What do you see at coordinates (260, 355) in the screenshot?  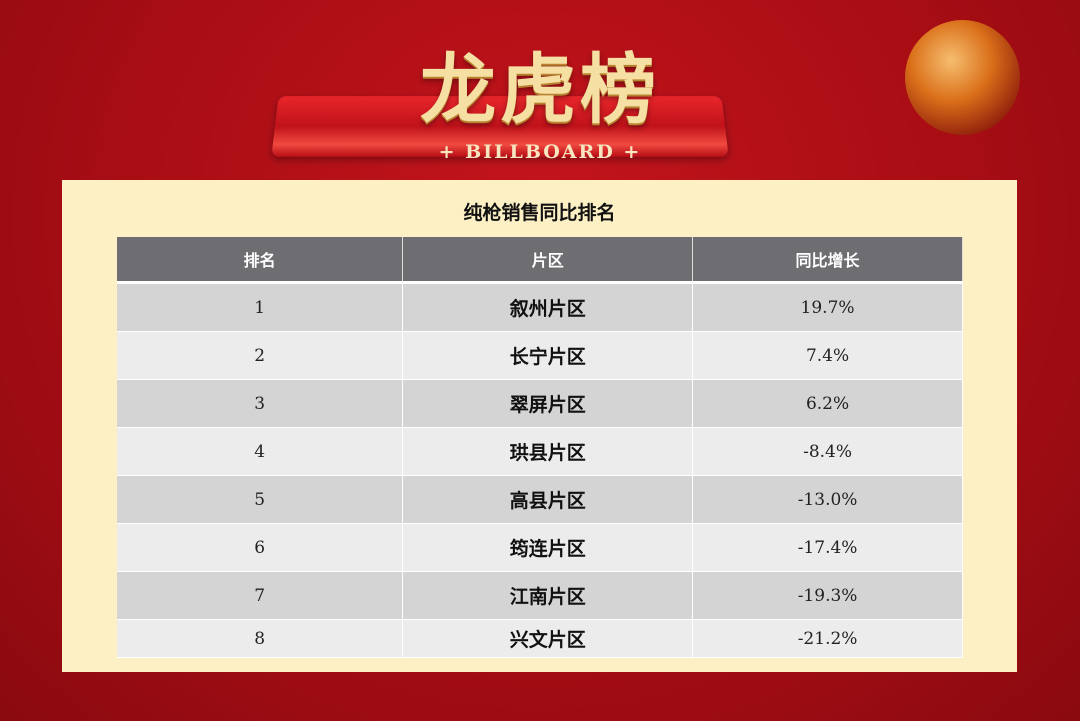 I see `rank-cell: 2` at bounding box center [260, 355].